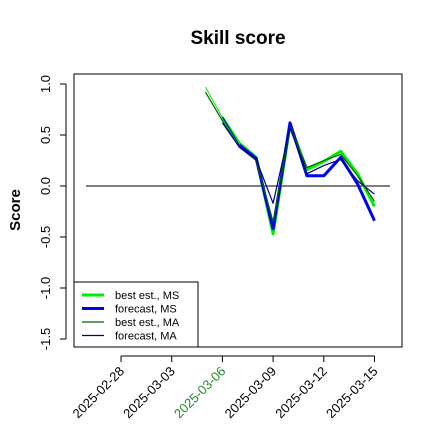  What do you see at coordinates (45, 339) in the screenshot?
I see `y-tick-label: -1.5` at bounding box center [45, 339].